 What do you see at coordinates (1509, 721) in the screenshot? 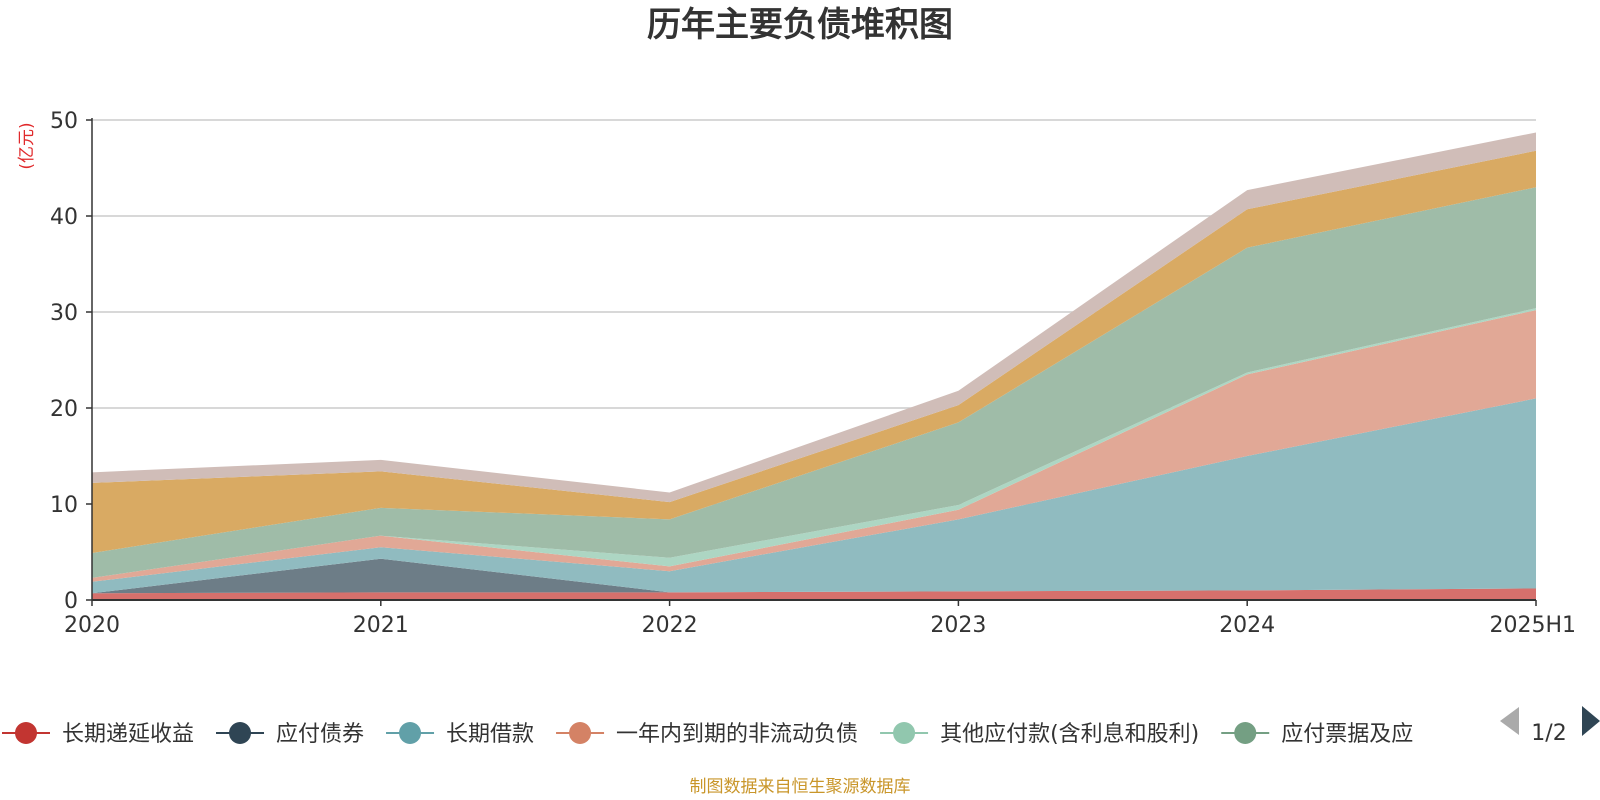
I see `legend-prev-page-icon` at bounding box center [1509, 721].